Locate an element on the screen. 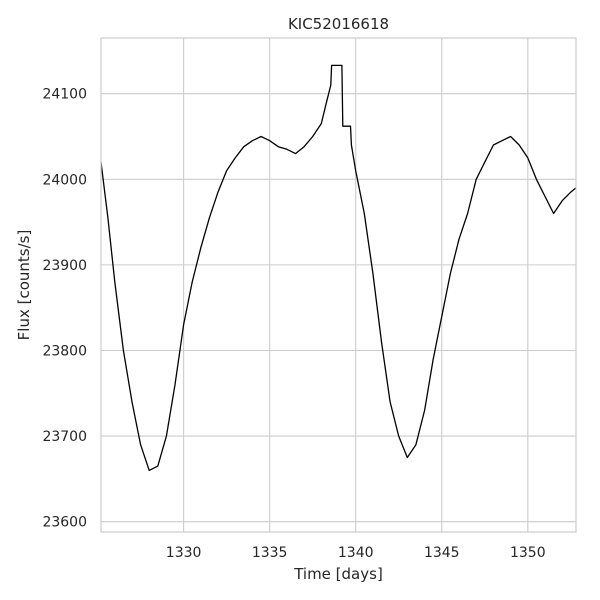 This screenshot has height=600, width=600. x-tick-label: 1345 is located at coordinates (442, 553).